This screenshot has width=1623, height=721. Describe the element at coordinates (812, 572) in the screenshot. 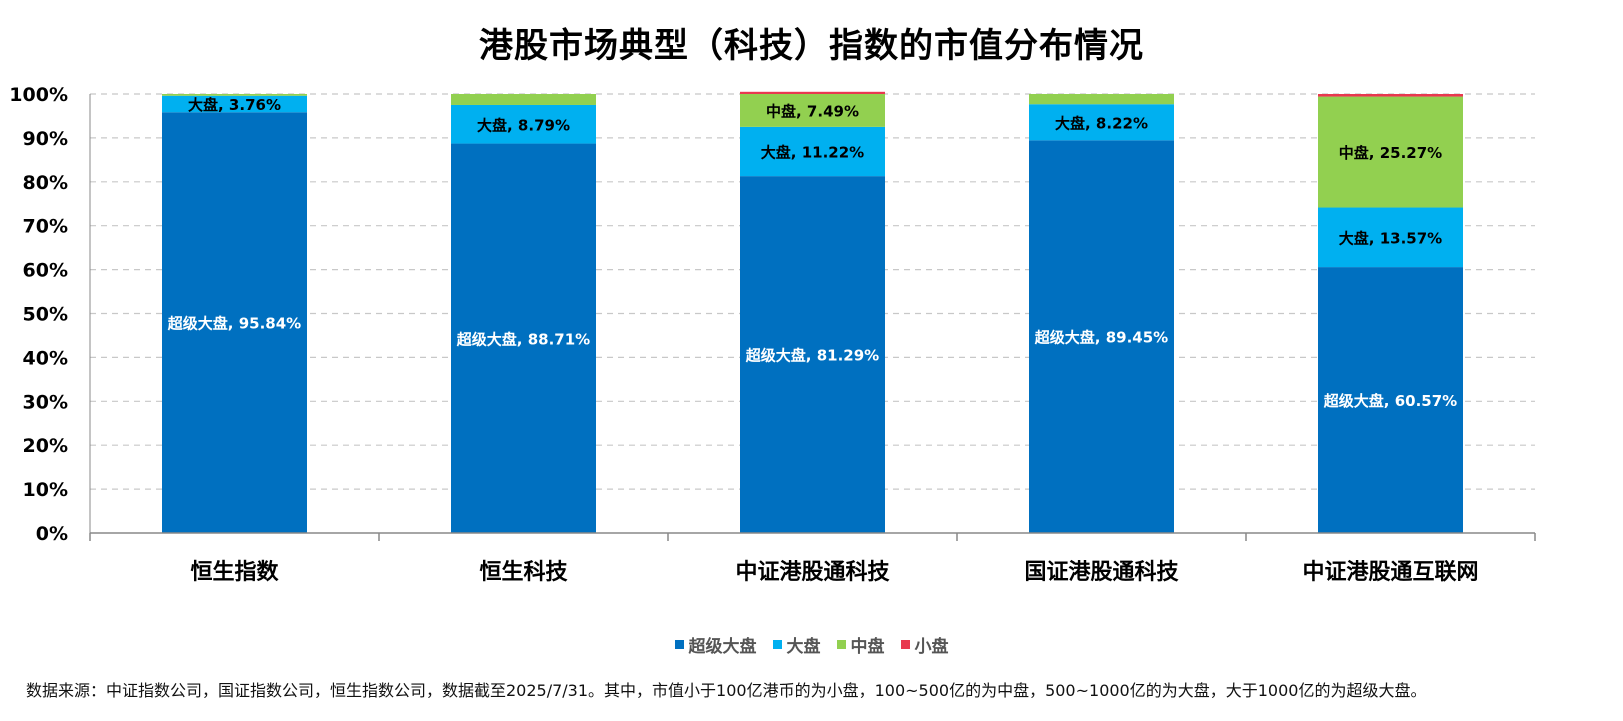

I see `x-category-label: 中证港股通科技` at that location.